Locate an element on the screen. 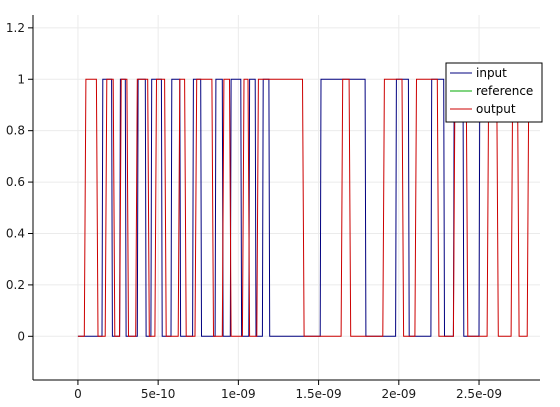 This screenshot has height=407, width=560. y-tick-label: 0.6 is located at coordinates (15, 182).